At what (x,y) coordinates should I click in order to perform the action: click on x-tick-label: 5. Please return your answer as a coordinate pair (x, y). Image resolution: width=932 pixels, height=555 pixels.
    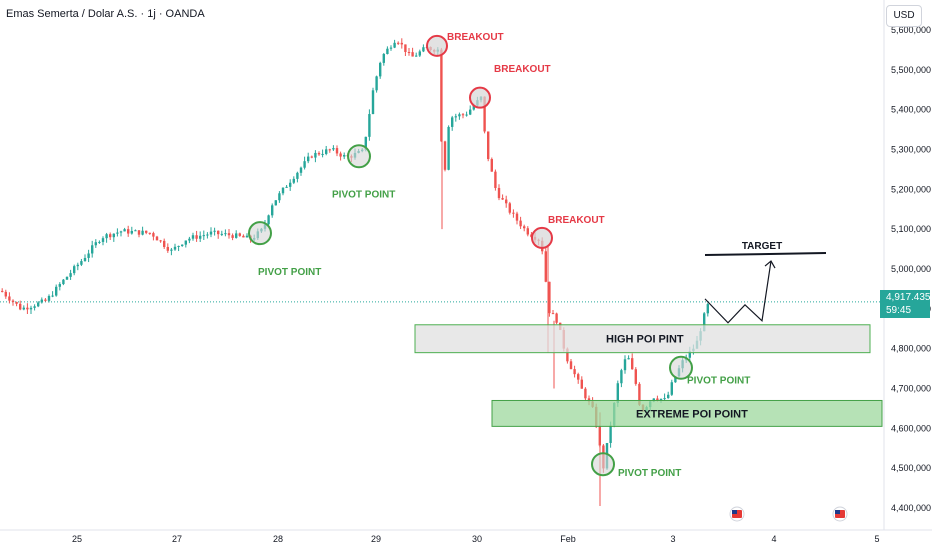
    Looking at the image, I should click on (876, 539).